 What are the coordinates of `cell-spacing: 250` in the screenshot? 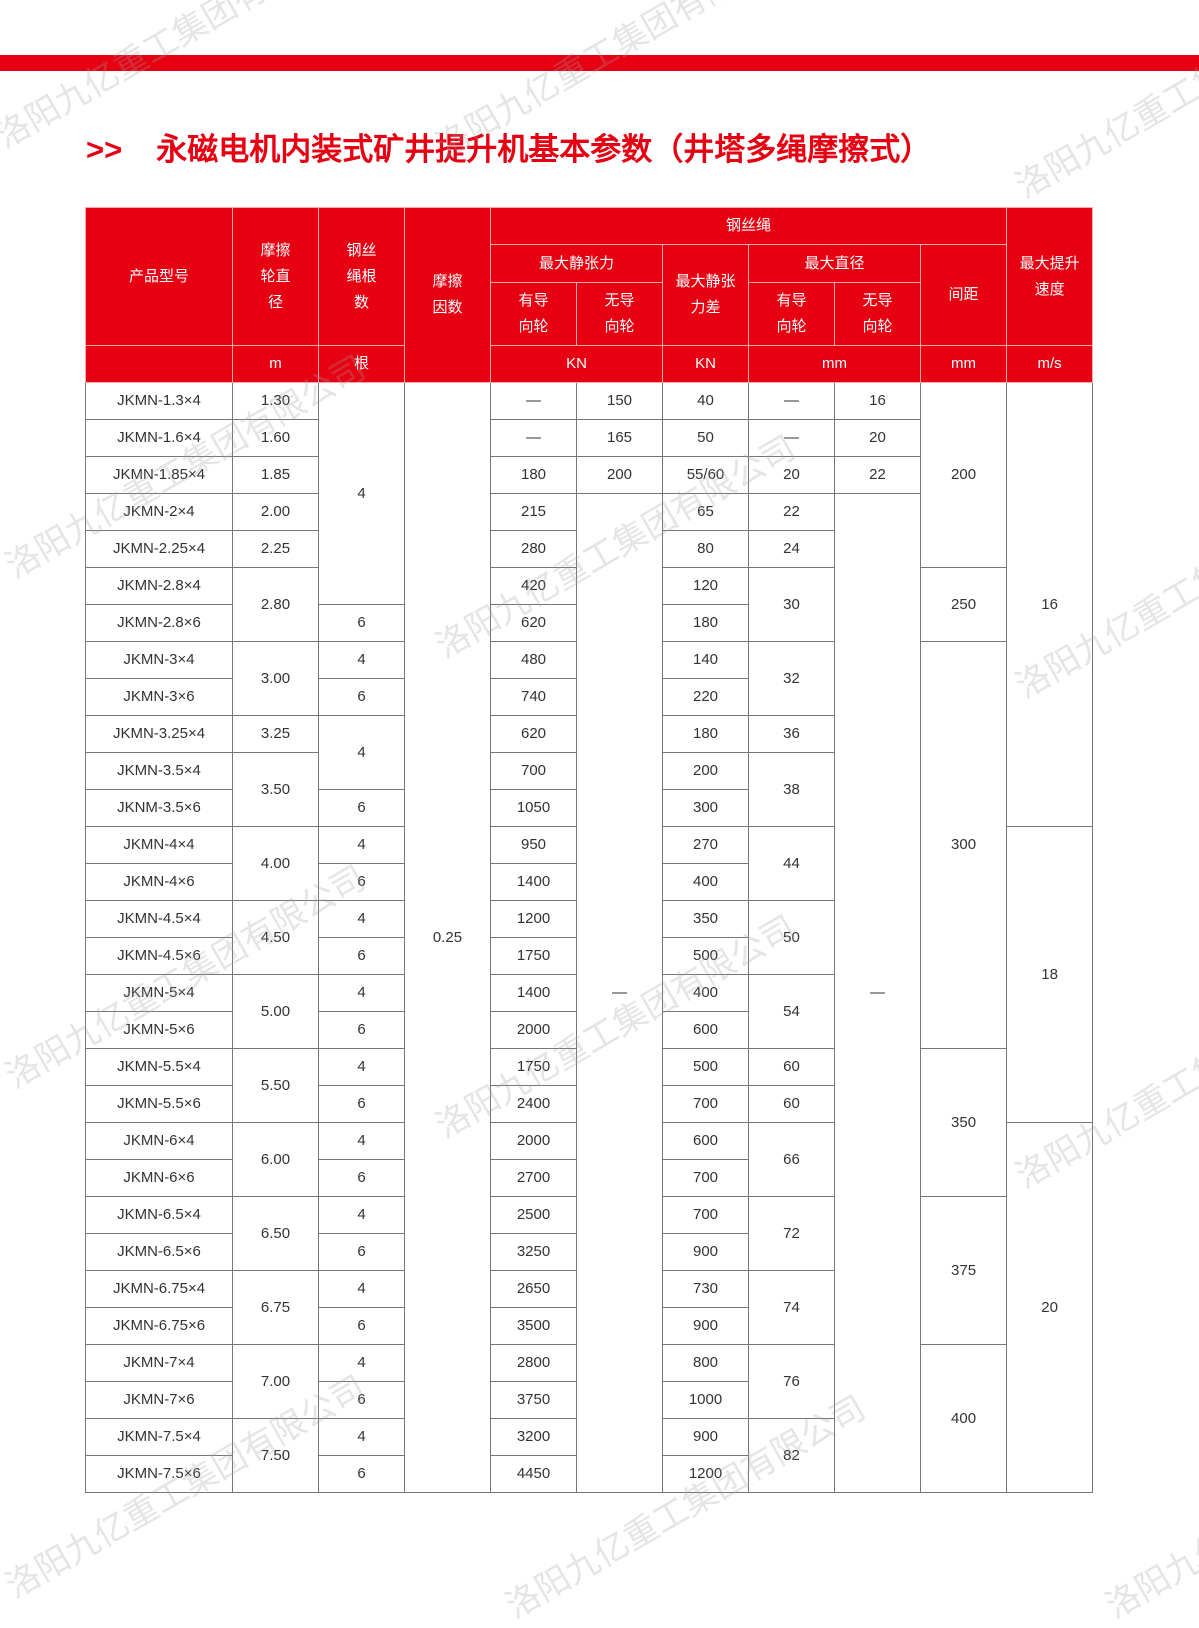 It's located at (963, 604).